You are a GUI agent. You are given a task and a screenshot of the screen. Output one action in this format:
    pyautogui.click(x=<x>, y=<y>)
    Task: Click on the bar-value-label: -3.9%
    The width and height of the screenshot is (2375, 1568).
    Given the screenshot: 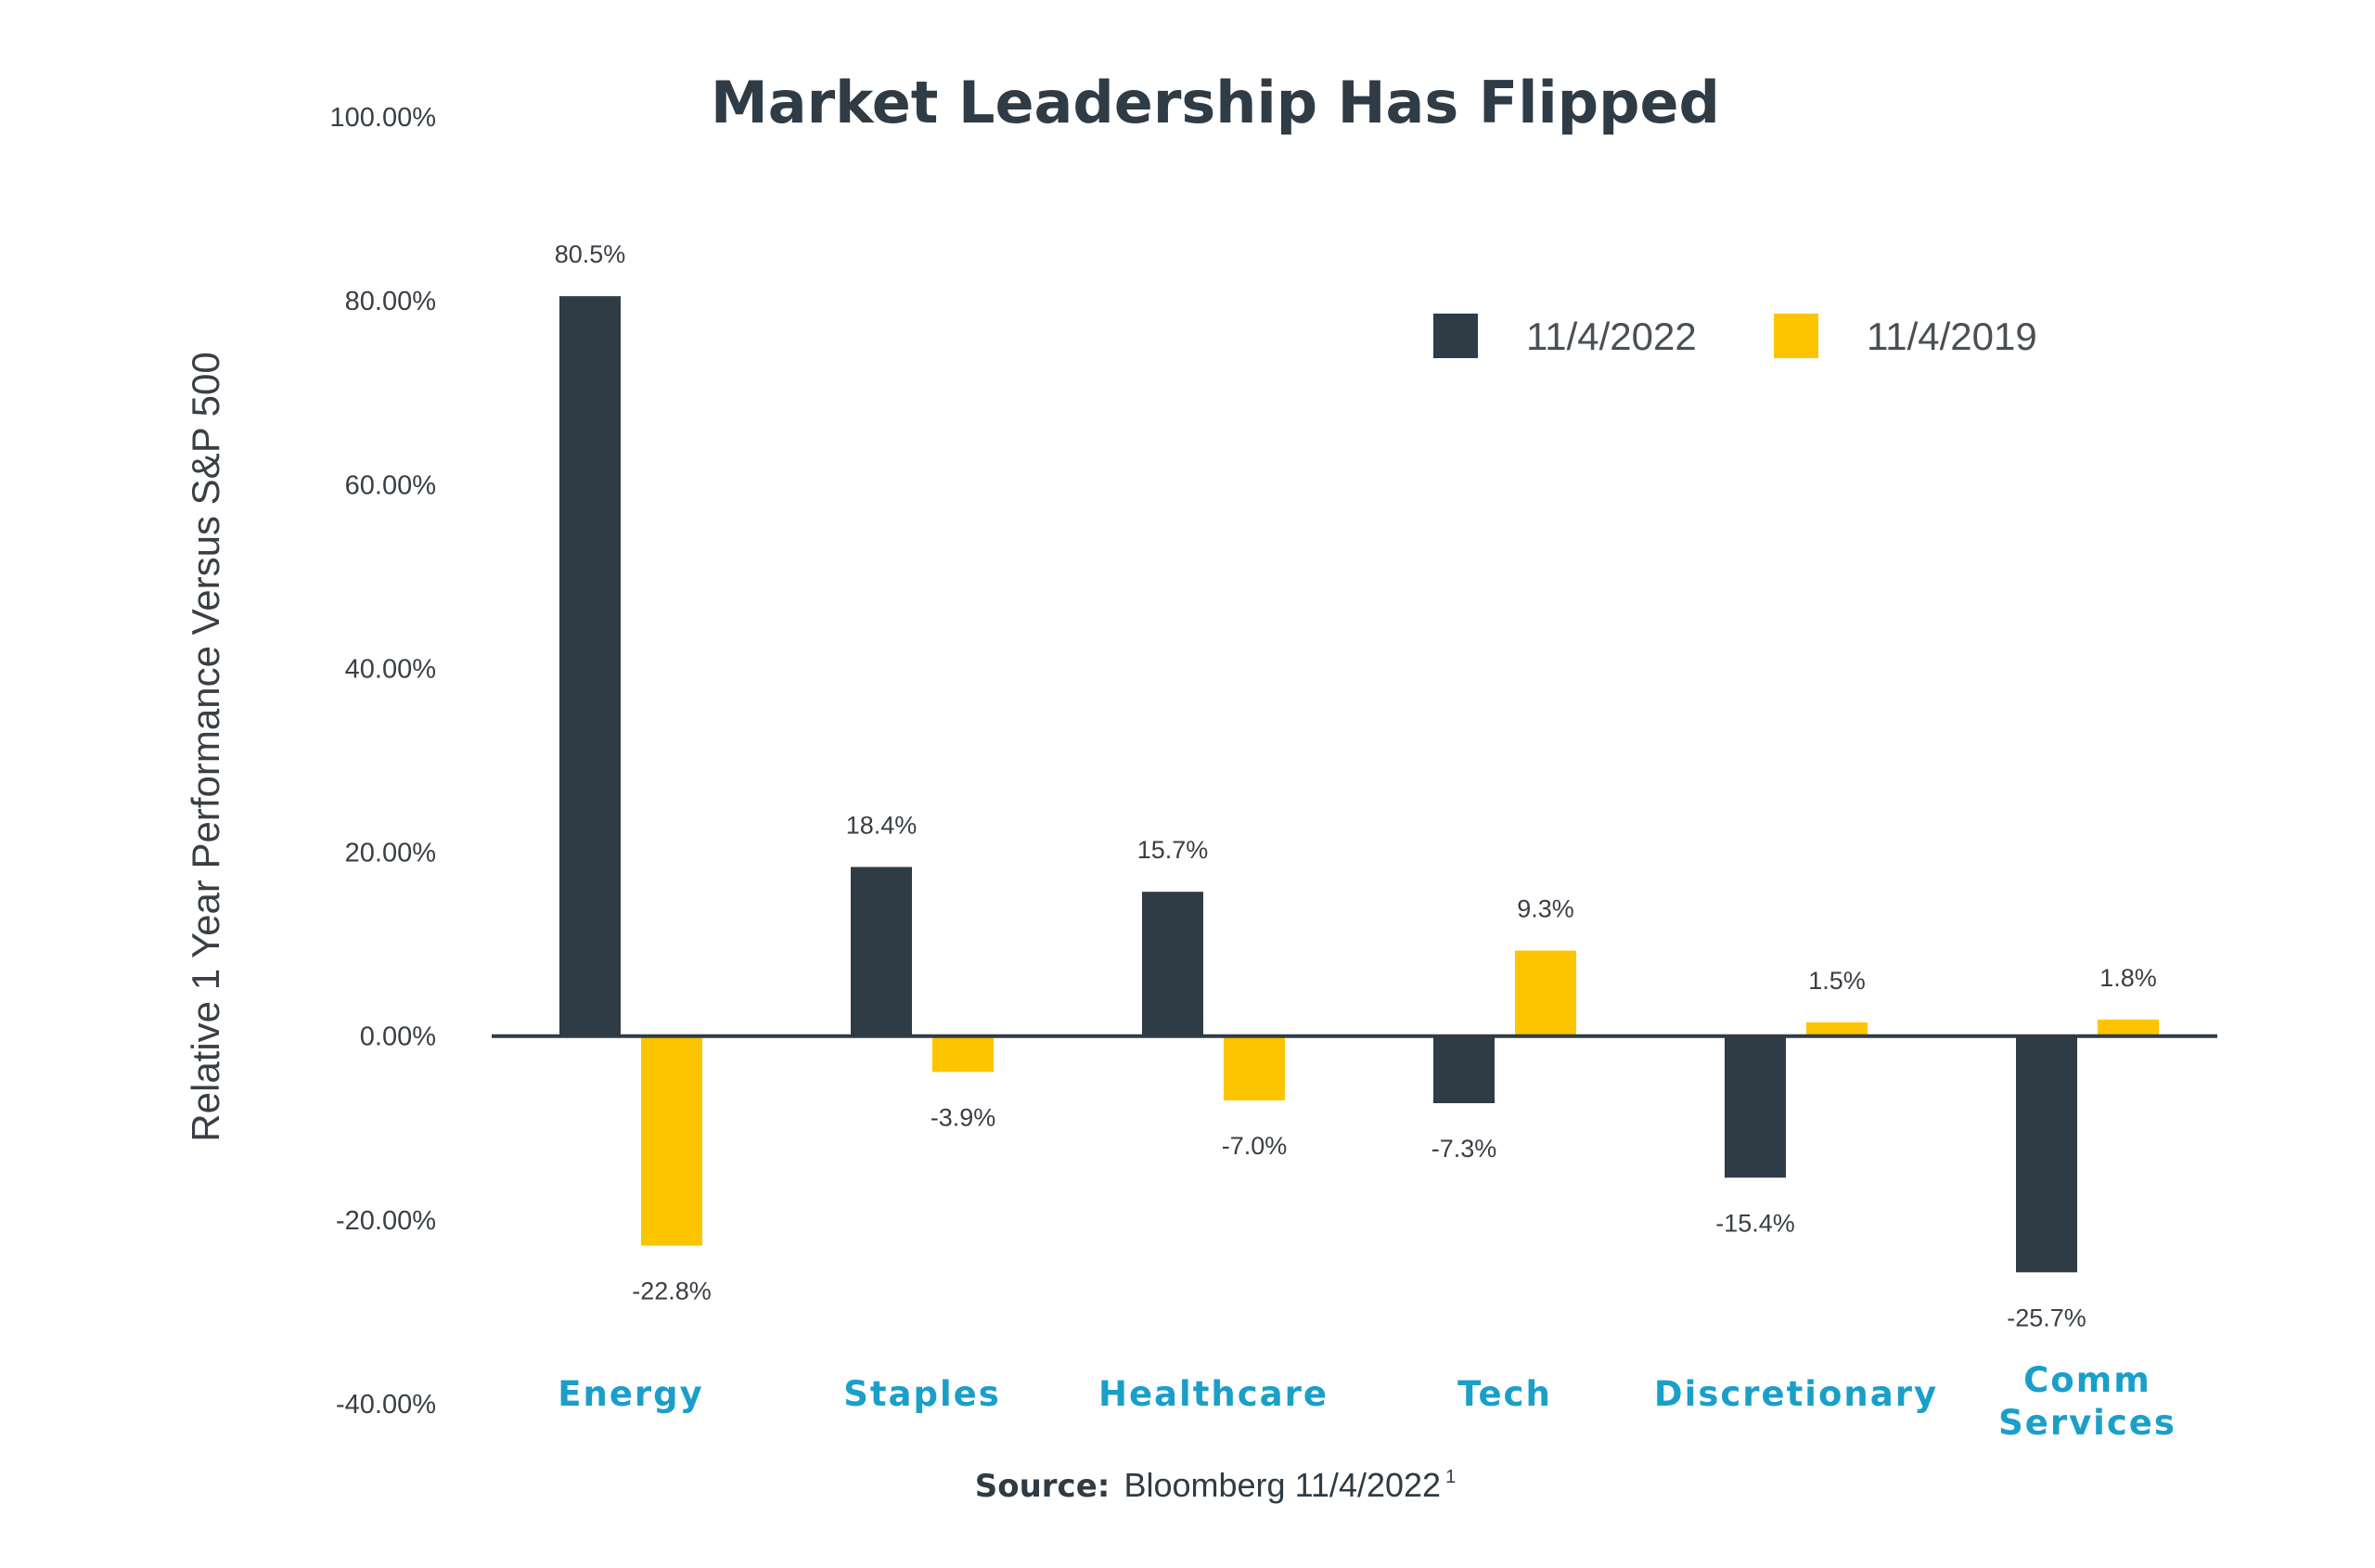 What is the action you would take?
    pyautogui.click(x=963, y=1117)
    